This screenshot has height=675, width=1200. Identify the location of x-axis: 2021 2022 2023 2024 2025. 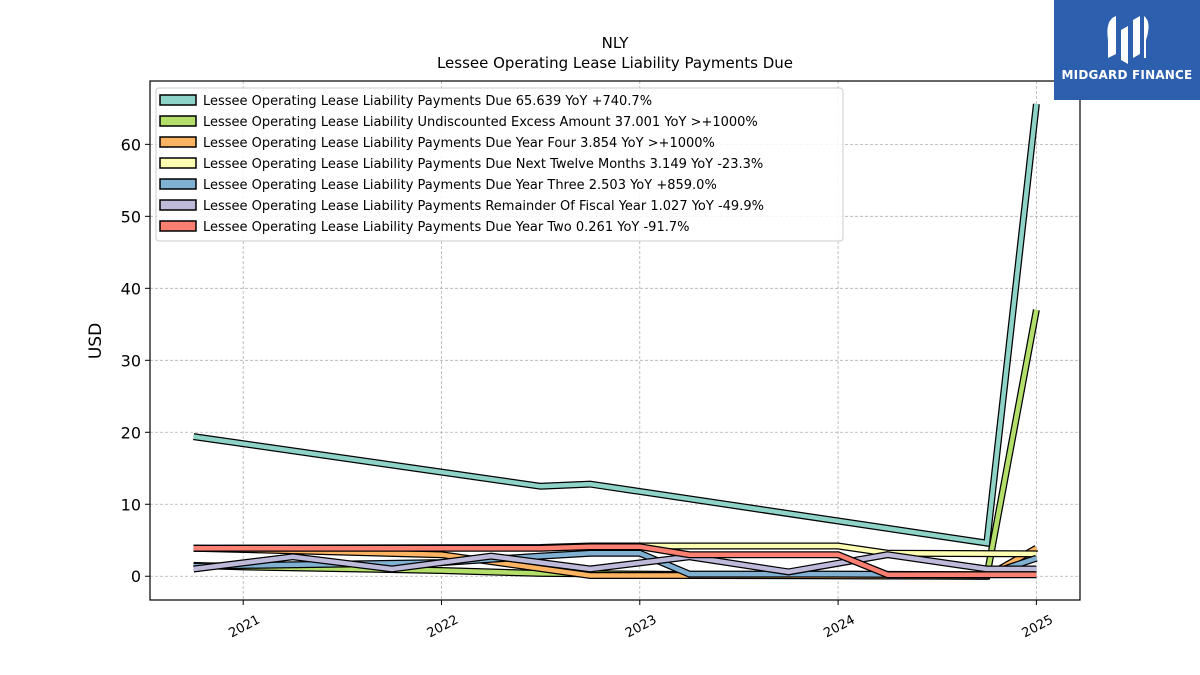
(641, 621).